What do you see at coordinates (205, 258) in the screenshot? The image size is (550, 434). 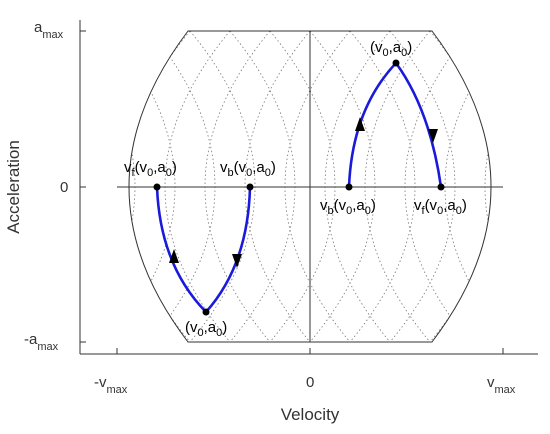 I see `trajectory-lower-arrows` at bounding box center [205, 258].